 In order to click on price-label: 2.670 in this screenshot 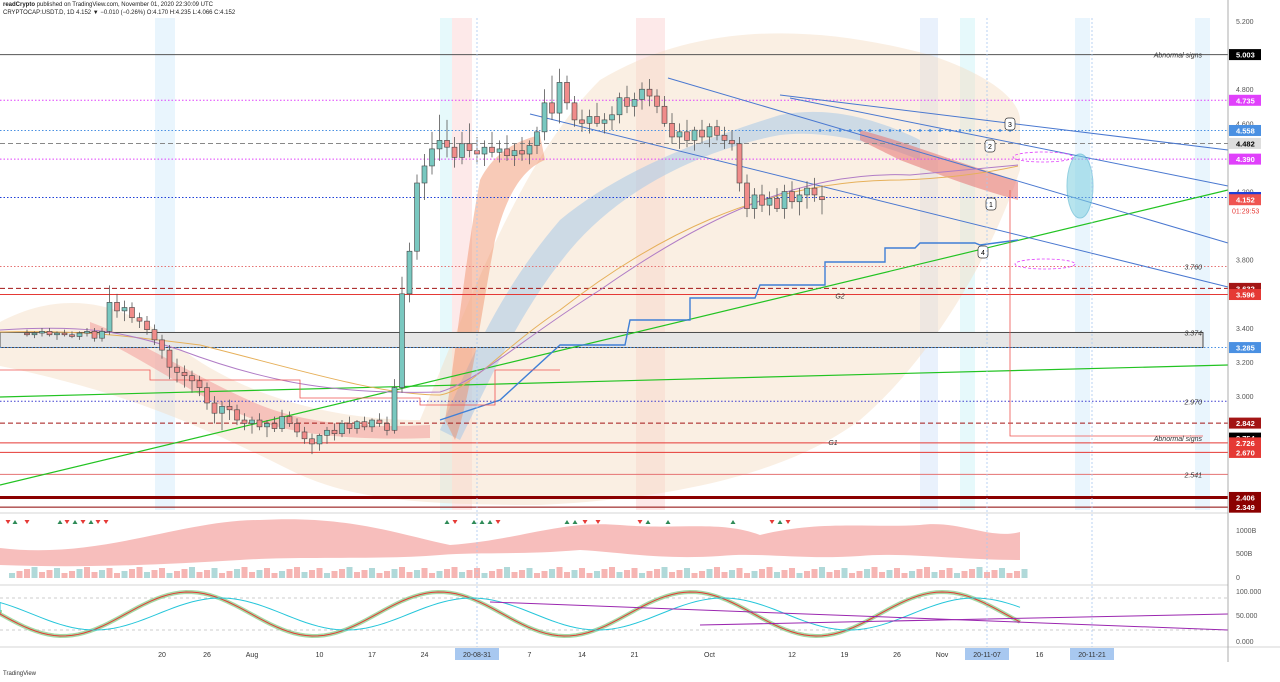, I will do `click(1245, 452)`.